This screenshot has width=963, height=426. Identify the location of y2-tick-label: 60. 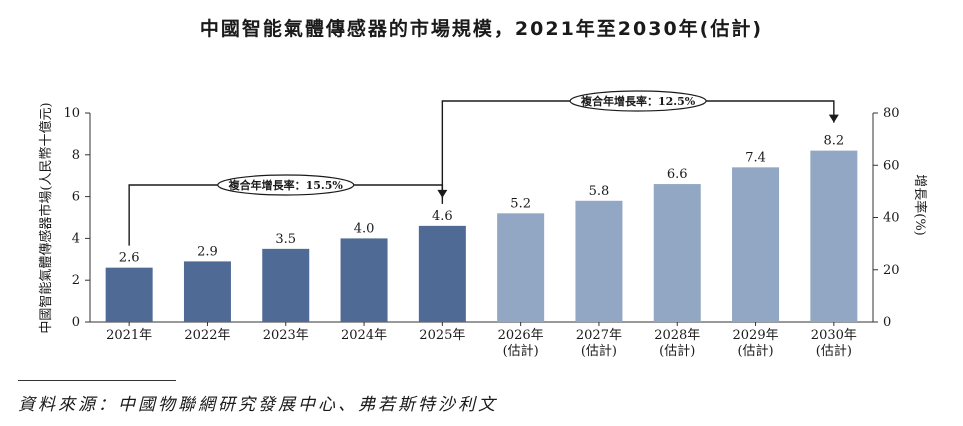
(891, 165).